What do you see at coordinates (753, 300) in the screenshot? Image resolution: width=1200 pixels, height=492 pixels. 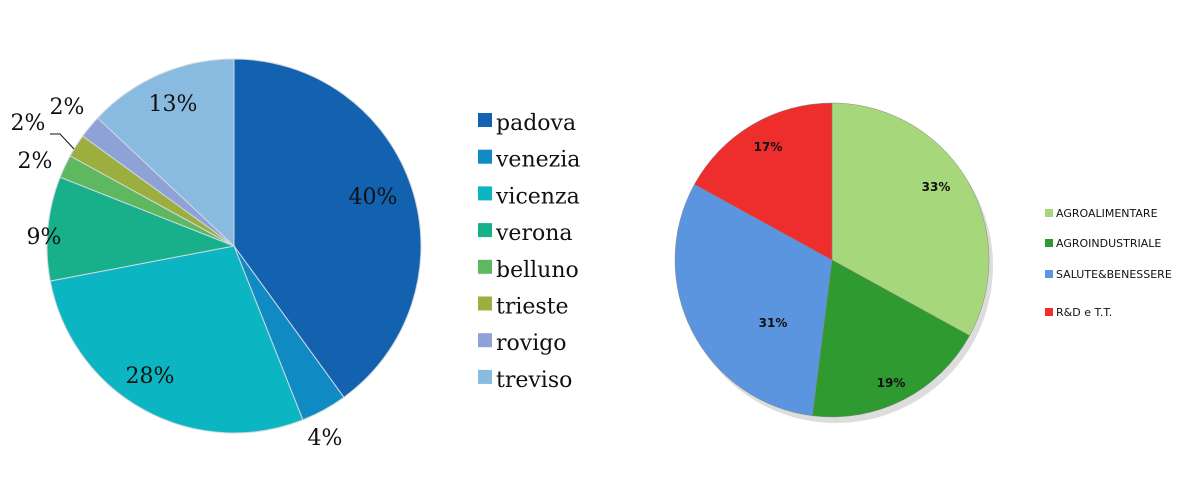 I see `pie-slice-salute-benessere` at bounding box center [753, 300].